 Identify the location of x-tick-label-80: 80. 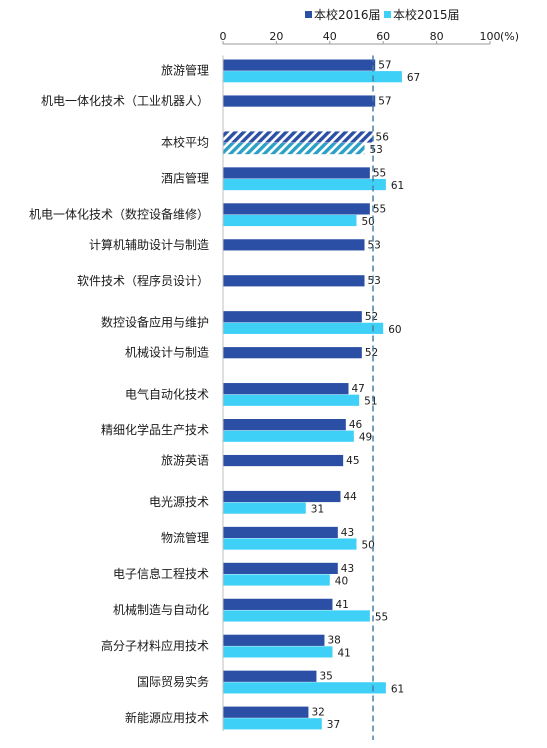
(437, 36).